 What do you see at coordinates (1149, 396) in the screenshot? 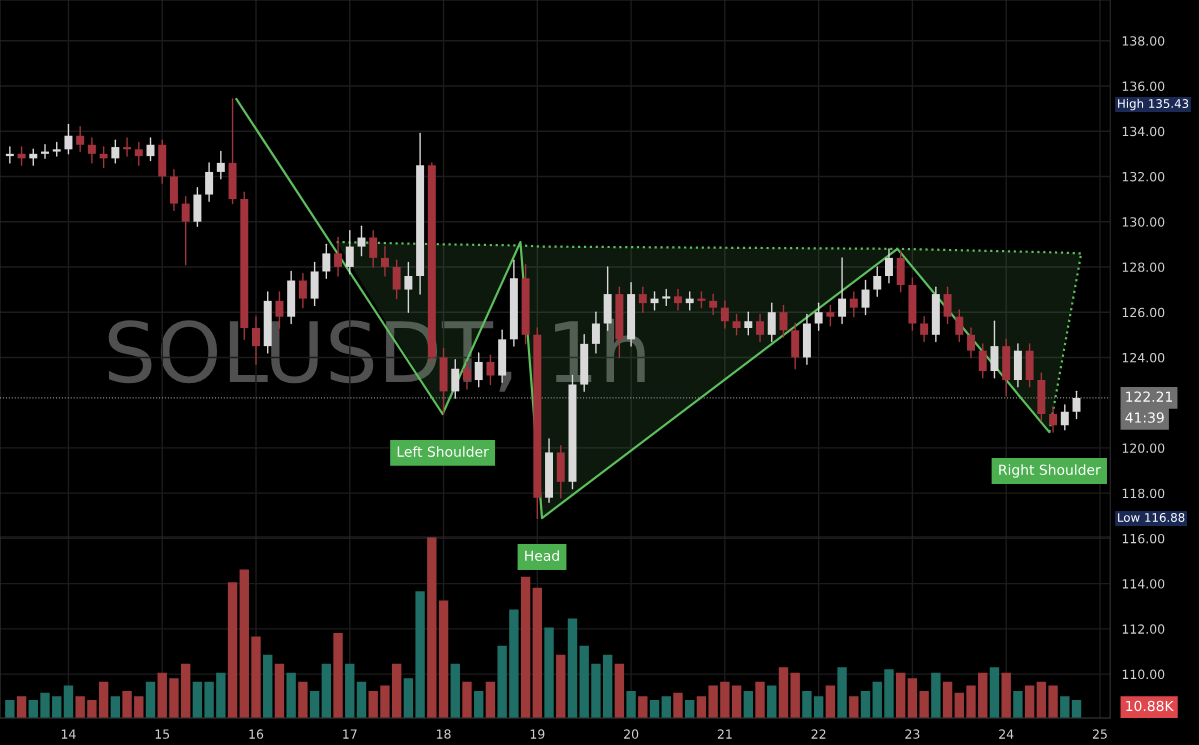
I see `ref-line-label: 122.21` at bounding box center [1149, 396].